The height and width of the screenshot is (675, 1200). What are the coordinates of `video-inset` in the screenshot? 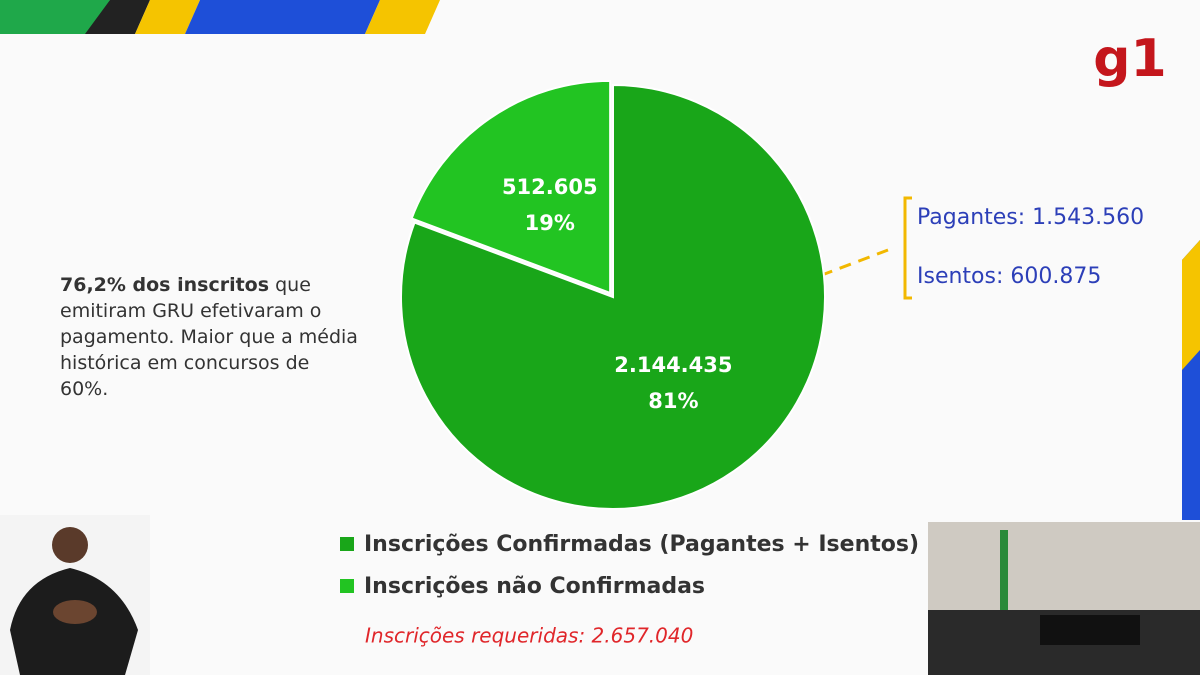 It's located at (1064, 598).